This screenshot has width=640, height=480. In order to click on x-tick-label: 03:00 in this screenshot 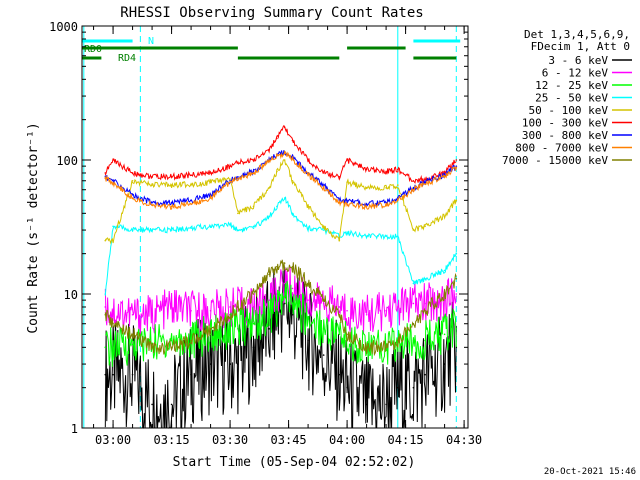, I will do `click(113, 440)`.